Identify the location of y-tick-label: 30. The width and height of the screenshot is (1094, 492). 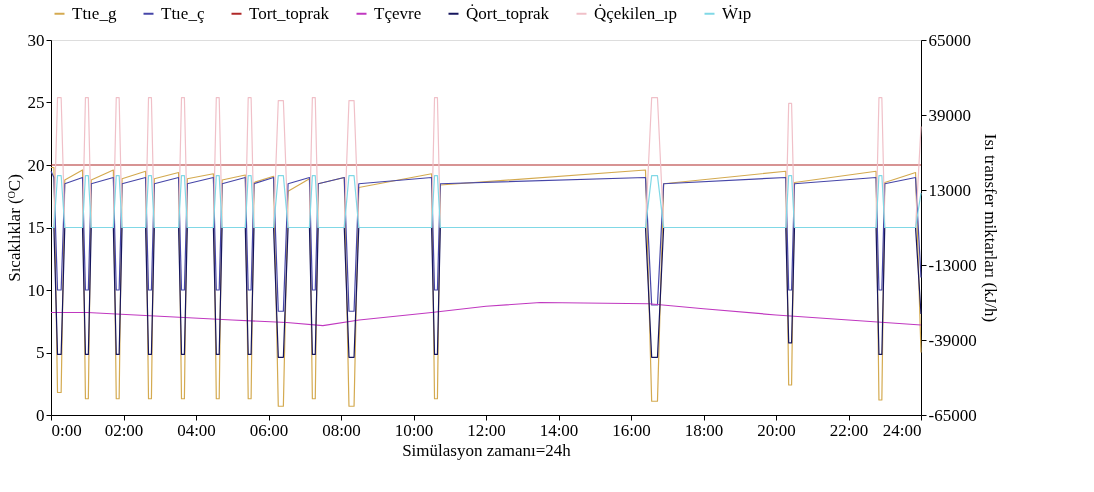
(36, 40).